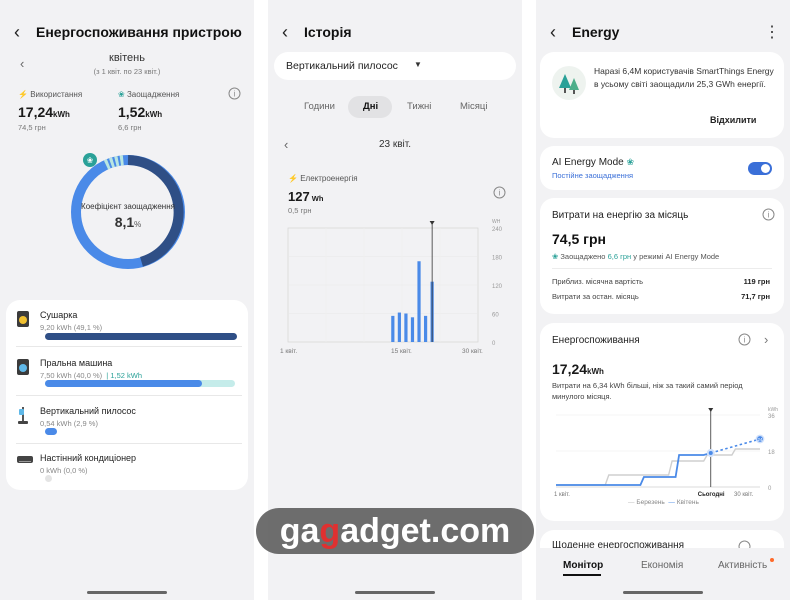 This screenshot has height=600, width=790. I want to click on chart-legend: — Березень — Квітень, so click(663, 502).